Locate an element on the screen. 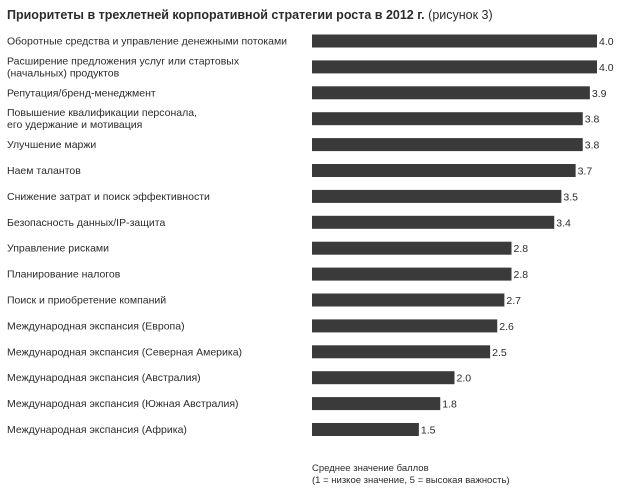 This screenshot has height=490, width=619. category-label: Улучшение маржи is located at coordinates (51, 145).